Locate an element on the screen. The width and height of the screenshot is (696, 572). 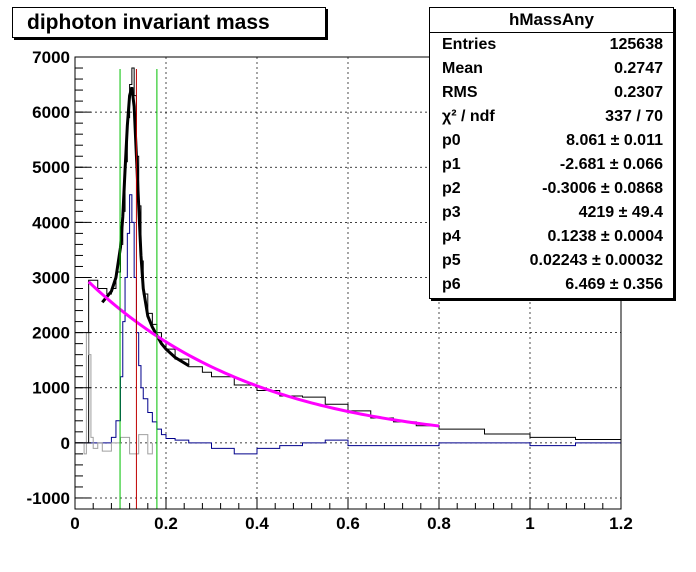
stats-row: RMS 0.2307 is located at coordinates (552, 93).